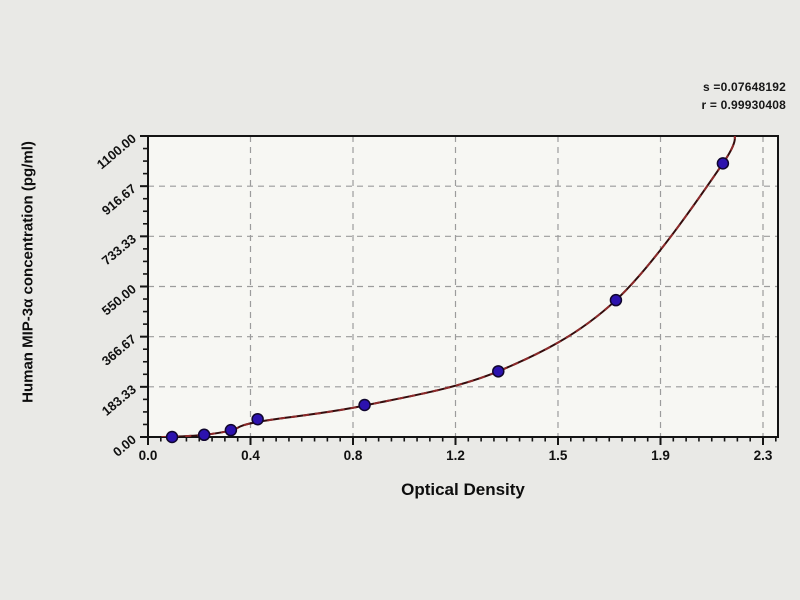  What do you see at coordinates (119, 400) in the screenshot?
I see `y-tick-label: 183.33` at bounding box center [119, 400].